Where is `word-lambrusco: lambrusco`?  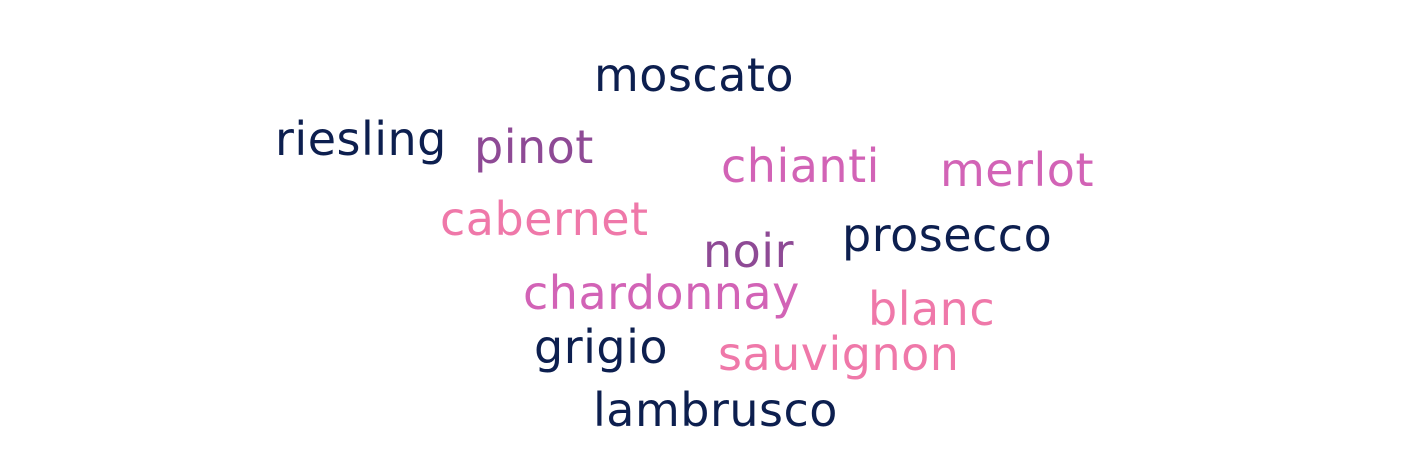 word-lambrusco: lambrusco is located at coordinates (715, 410).